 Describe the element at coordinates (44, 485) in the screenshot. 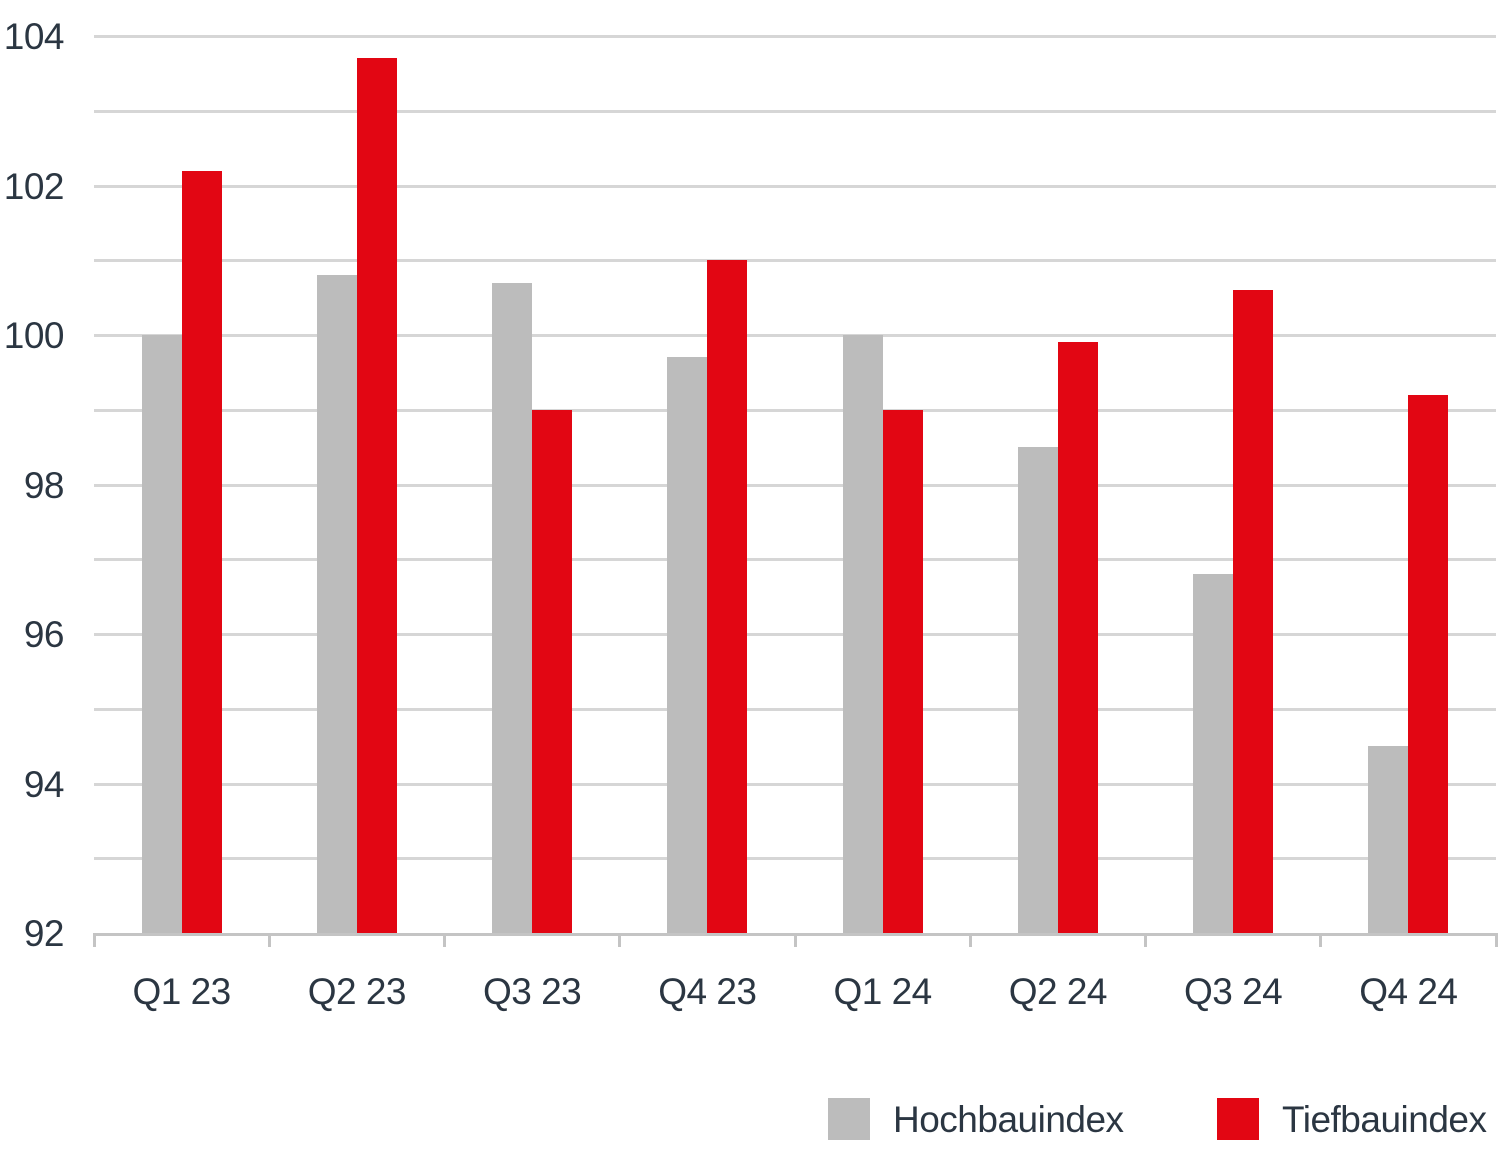

I see `y-axis-label-98: 98` at that location.